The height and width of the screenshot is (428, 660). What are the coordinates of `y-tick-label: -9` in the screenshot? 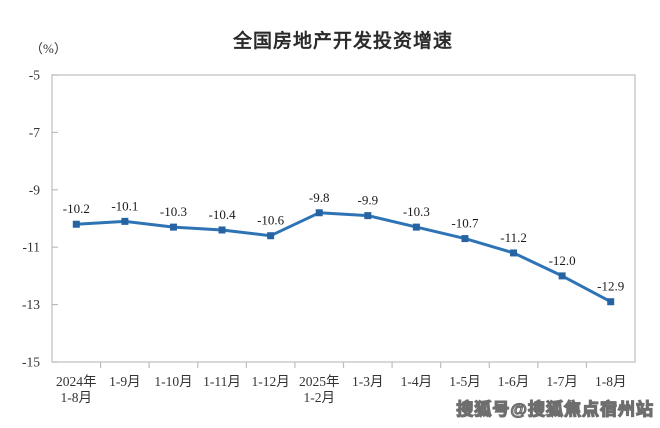 It's located at (34, 189).